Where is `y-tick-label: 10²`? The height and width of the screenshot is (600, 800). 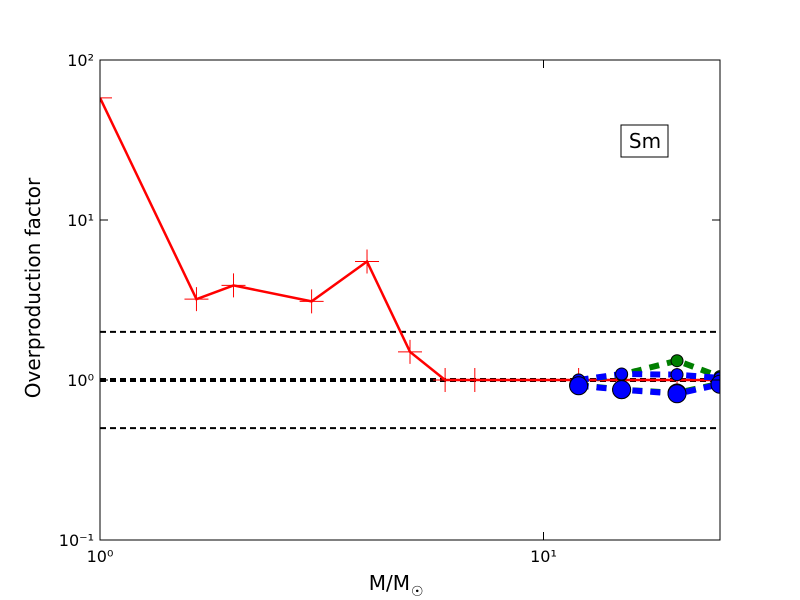 y-tick-label: 10² is located at coordinates (80, 60).